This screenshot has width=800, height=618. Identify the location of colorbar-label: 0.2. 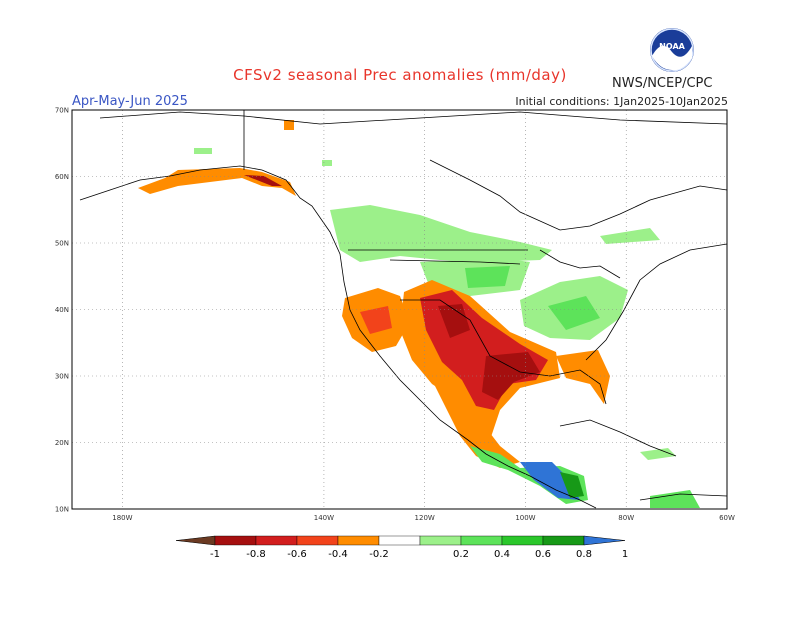
(461, 554).